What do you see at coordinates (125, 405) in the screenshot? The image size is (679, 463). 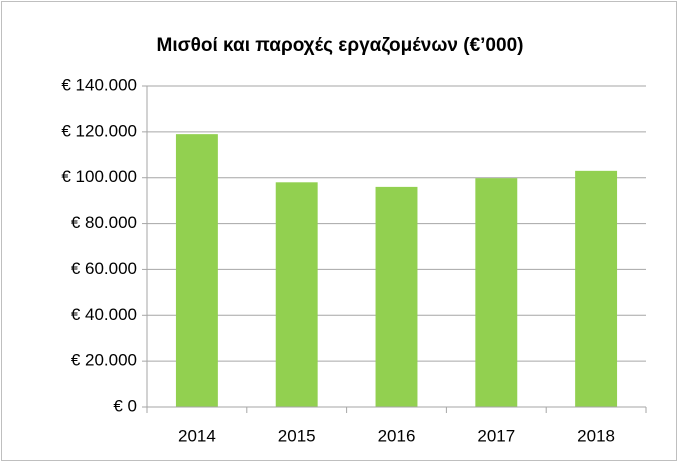 I see `y-tick-label: € 0` at bounding box center [125, 405].